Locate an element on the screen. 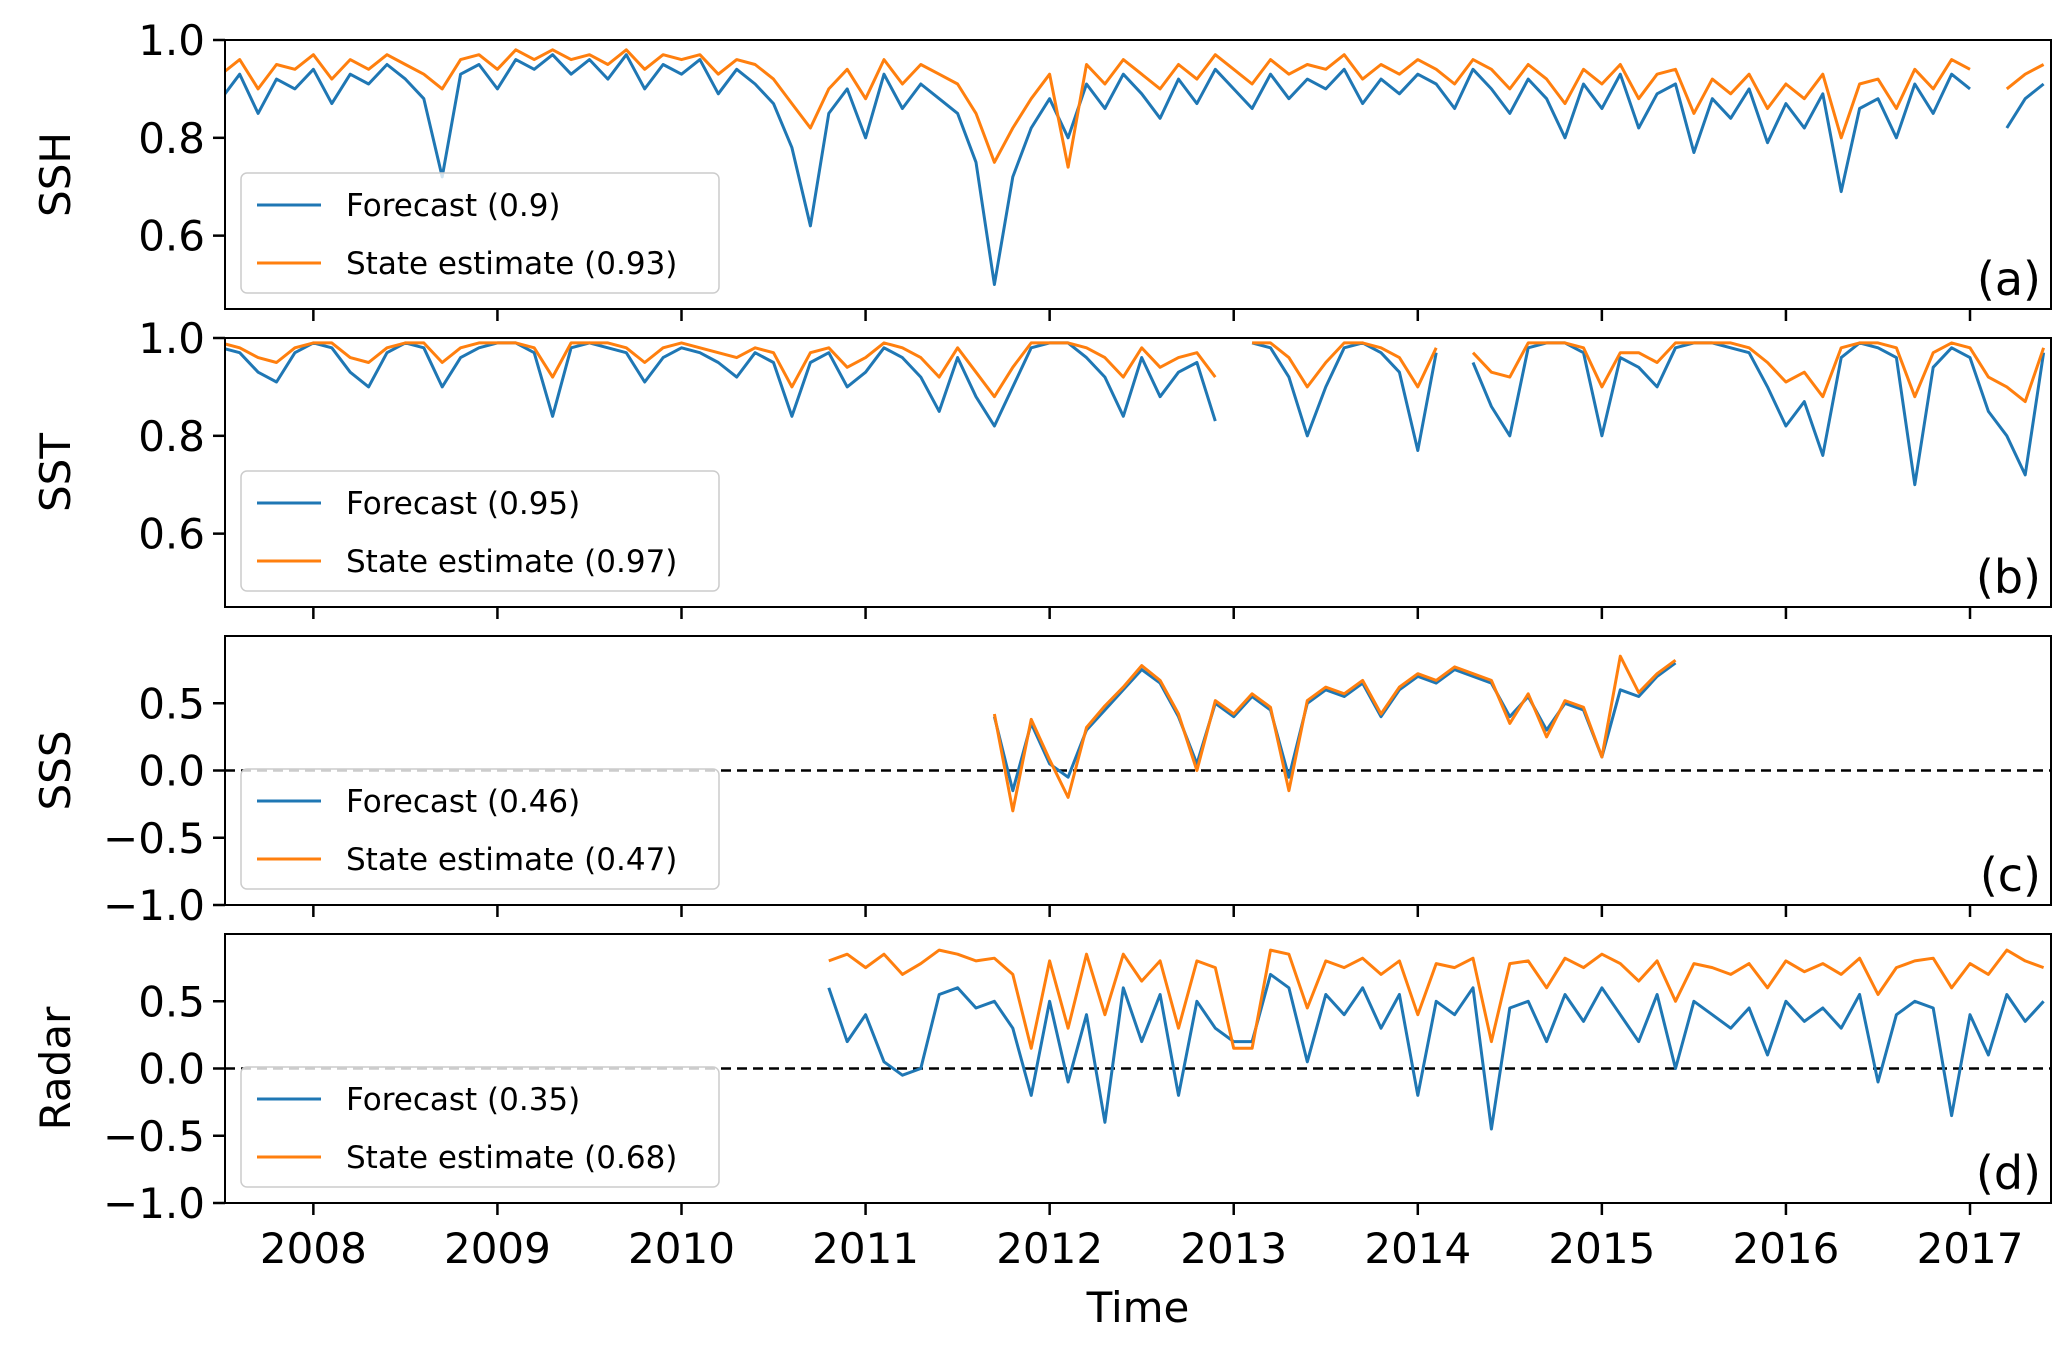 This screenshot has width=2067, height=1348. y-axis-label: Radar is located at coordinates (55, 1068).